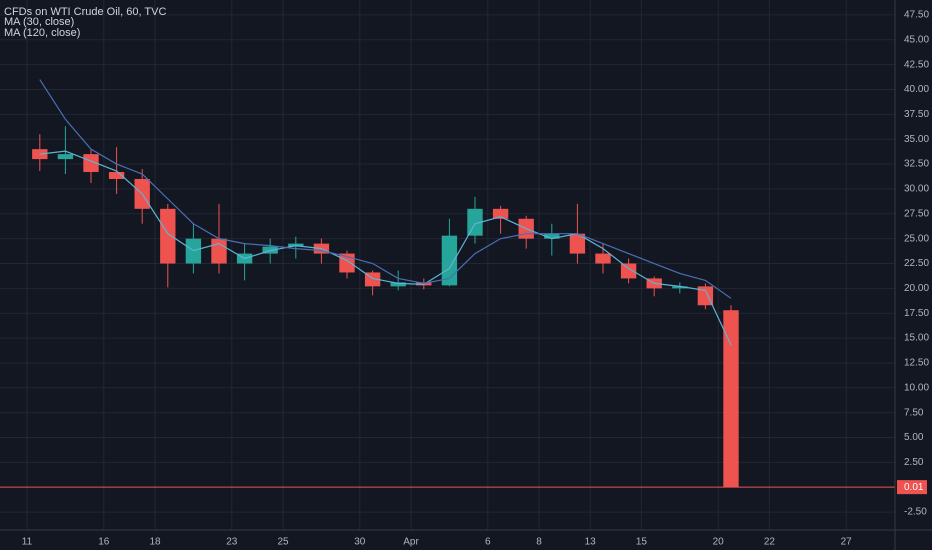 This screenshot has height=550, width=932. I want to click on x-tick-label: 30, so click(360, 542).